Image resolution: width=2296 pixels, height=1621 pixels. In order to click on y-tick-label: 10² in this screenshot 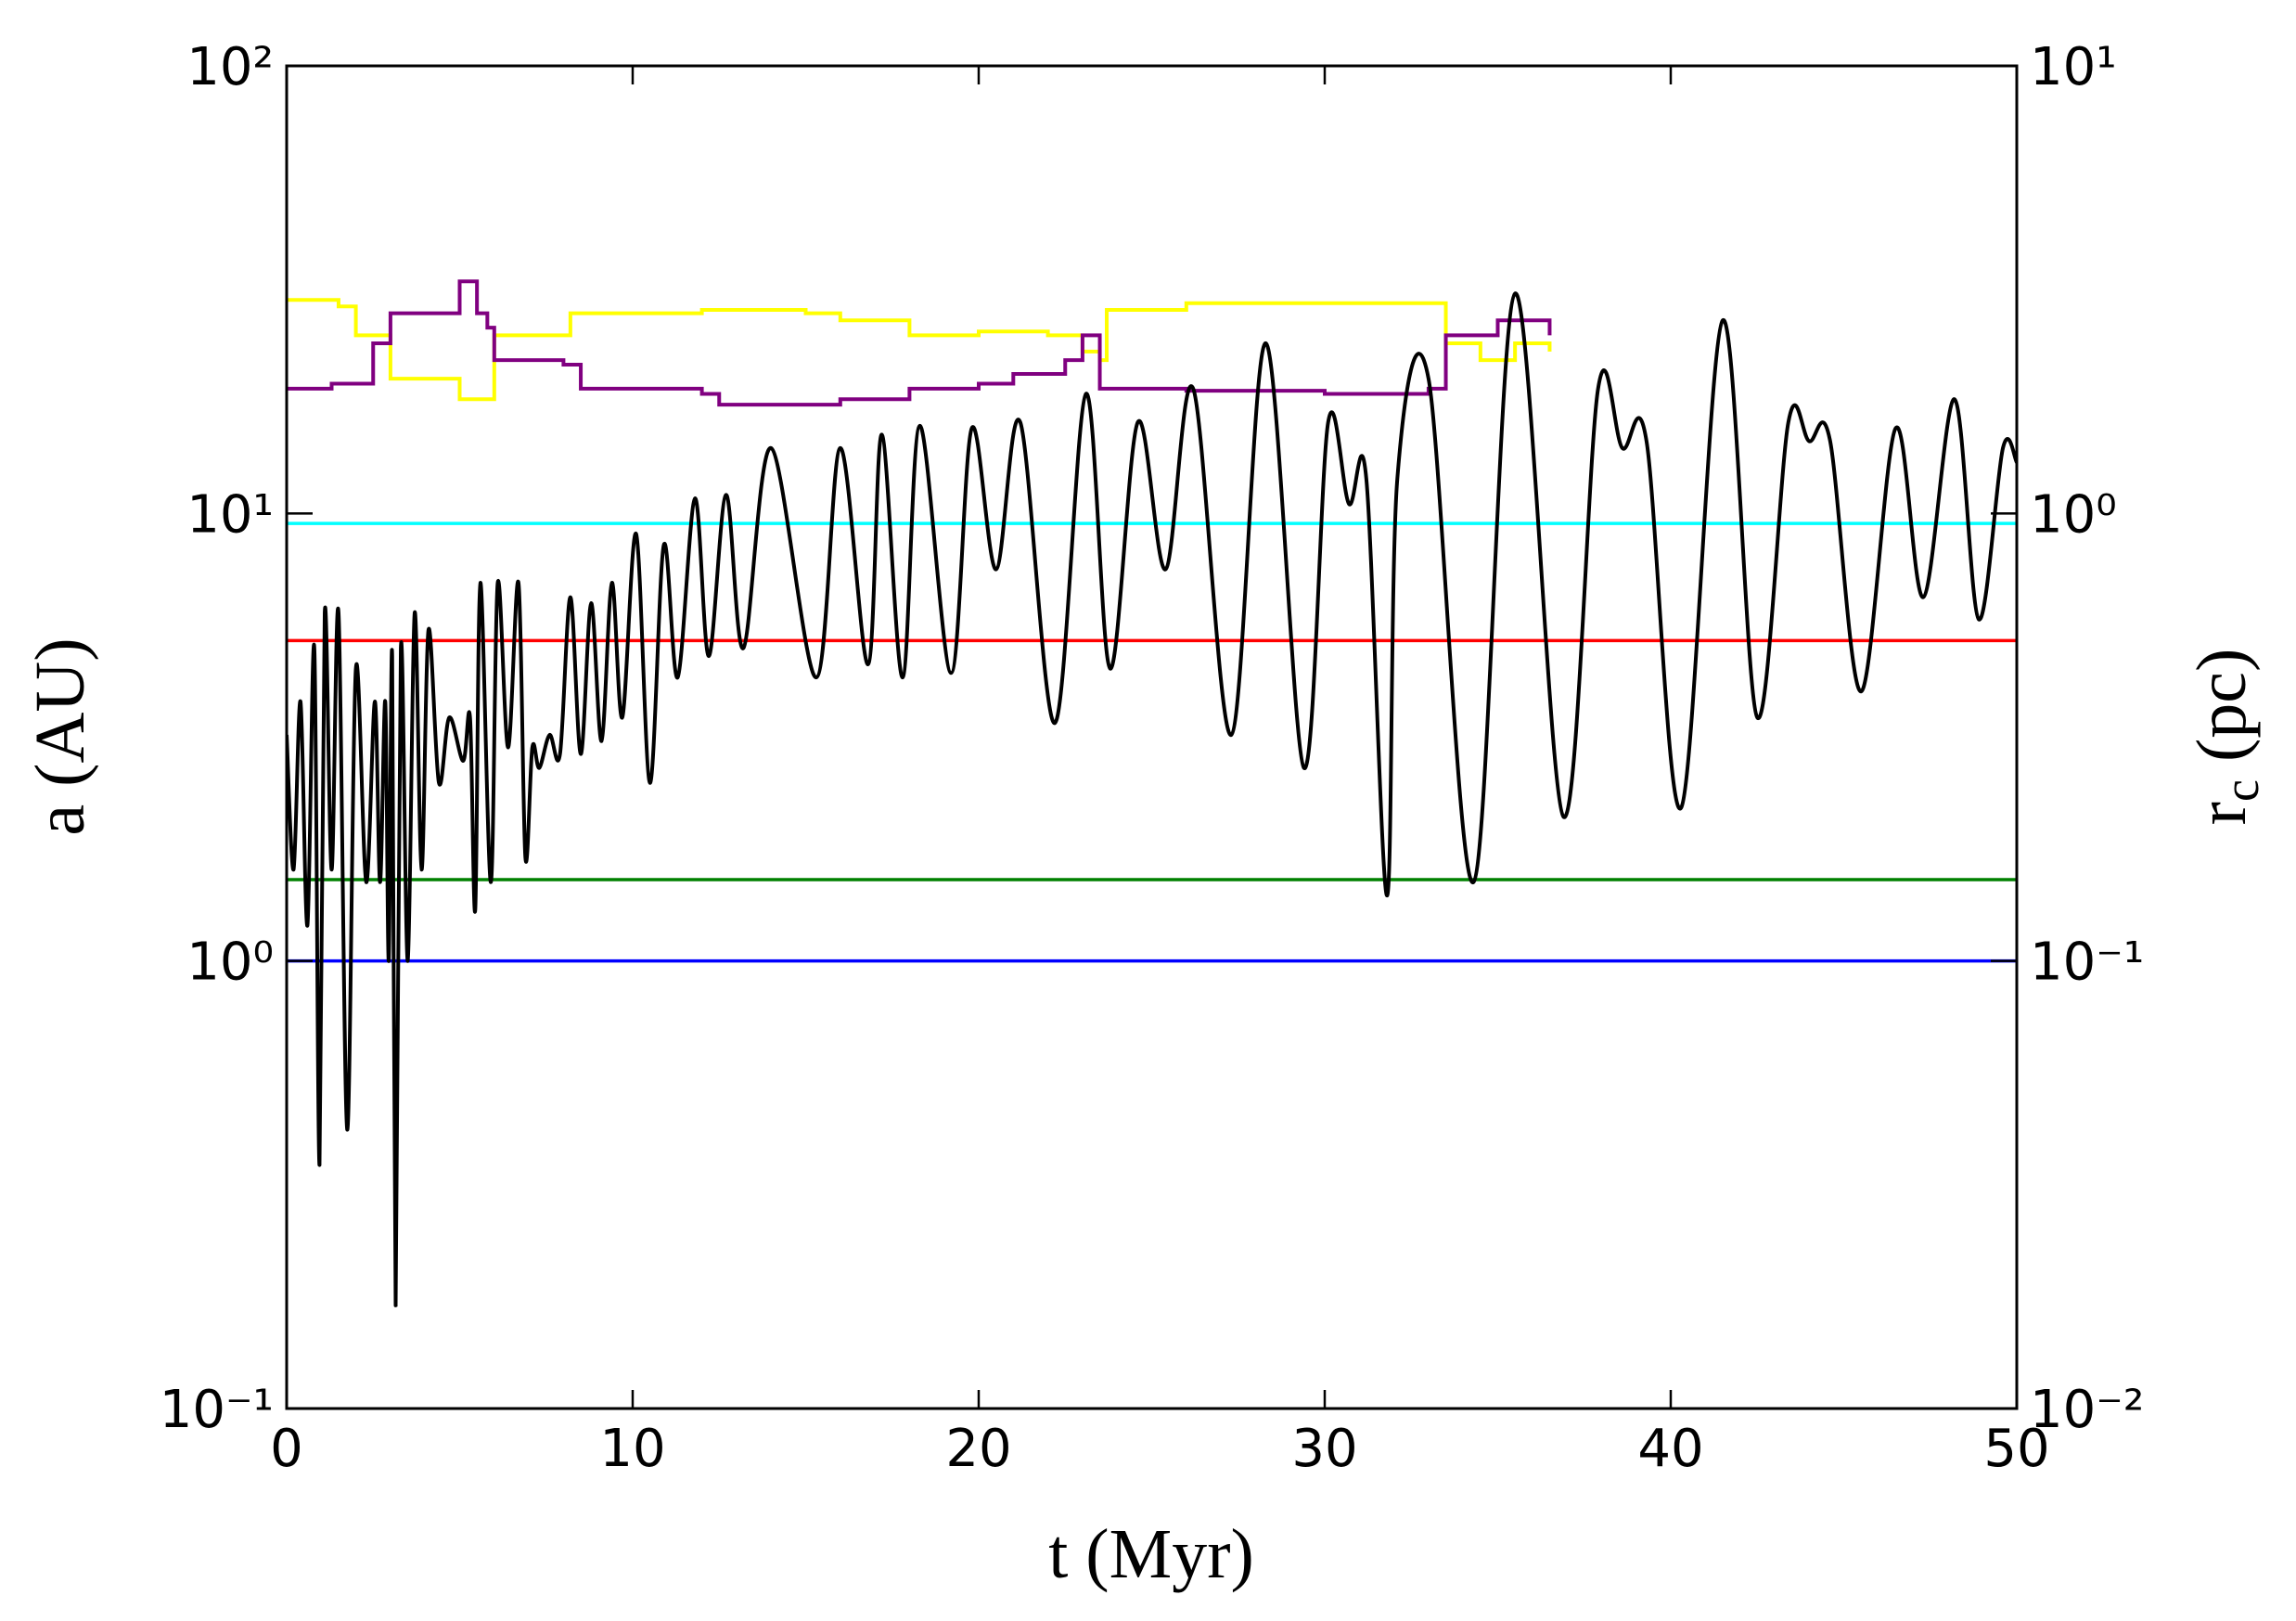, I will do `click(230, 67)`.